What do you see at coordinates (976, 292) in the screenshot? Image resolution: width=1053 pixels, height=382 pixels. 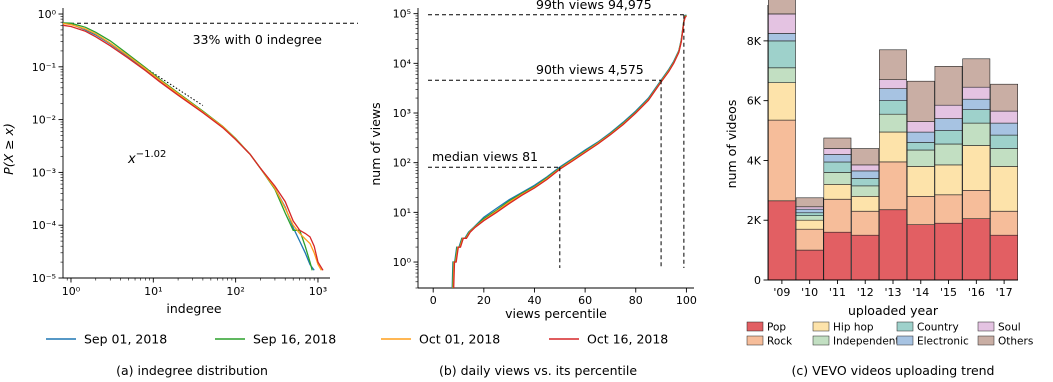 I see `panel-c-x-tick-label: '16` at bounding box center [976, 292].